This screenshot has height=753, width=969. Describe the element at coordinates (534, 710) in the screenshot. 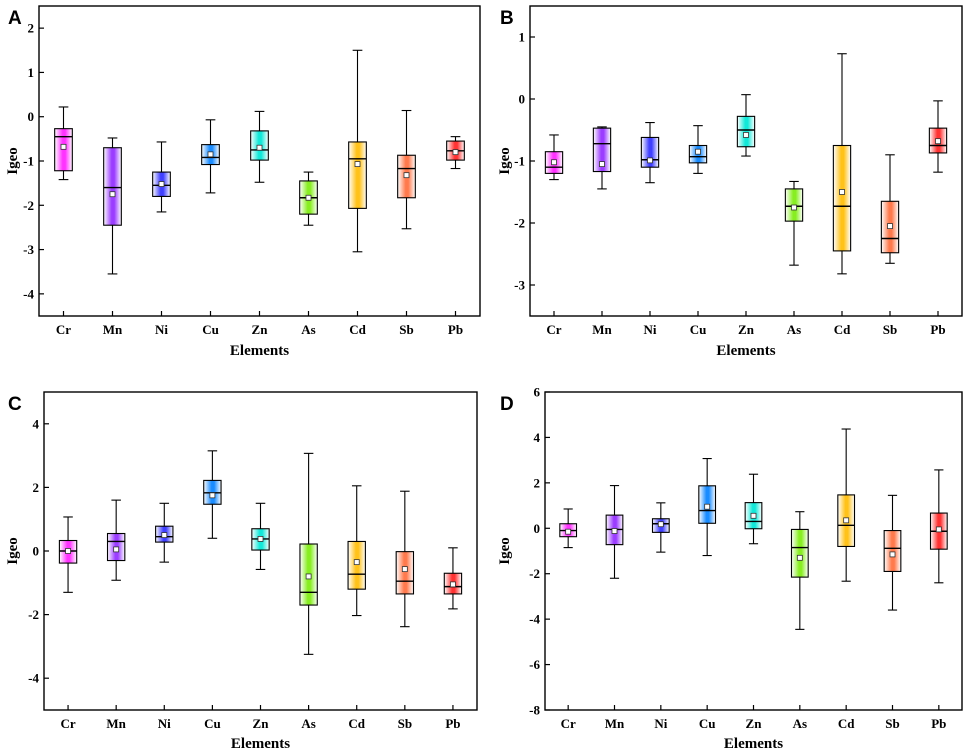

I see `y-tick-label: -8` at that location.